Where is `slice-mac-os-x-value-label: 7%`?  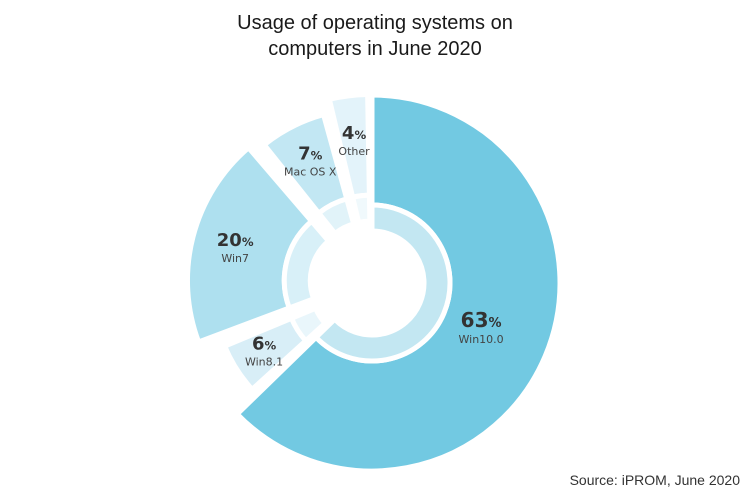 slice-mac-os-x-value-label: 7% is located at coordinates (310, 154).